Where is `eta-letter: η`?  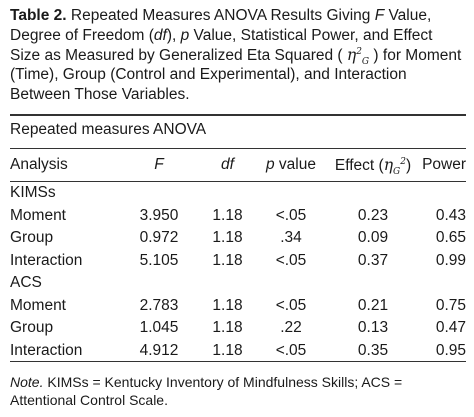 eta-letter: η is located at coordinates (351, 54).